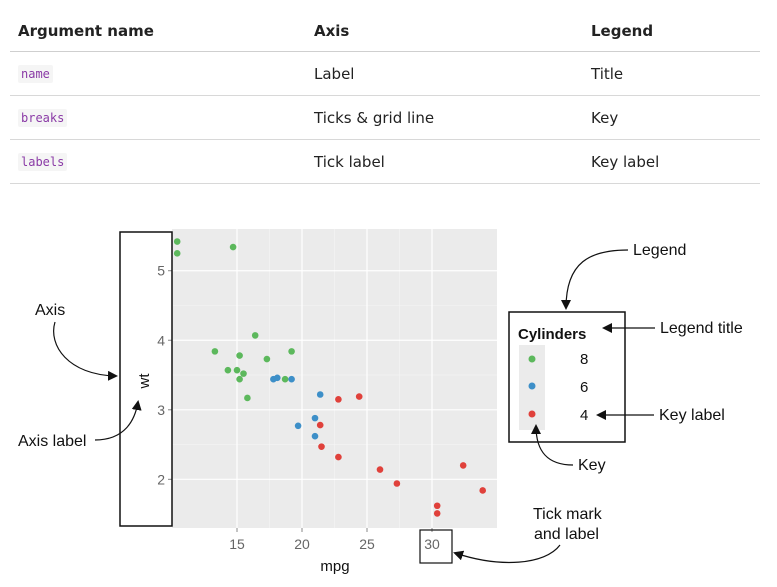 The image size is (777, 587). Describe the element at coordinates (367, 544) in the screenshot. I see `x-tick-label: 25` at that location.